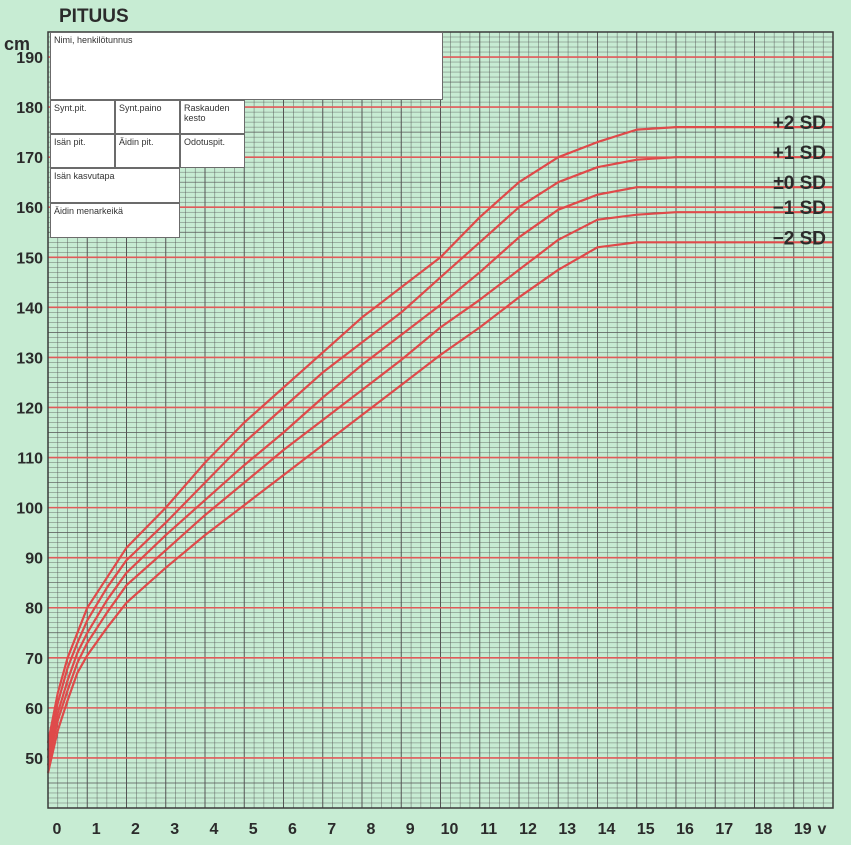 This screenshot has height=845, width=851. What do you see at coordinates (34, 759) in the screenshot?
I see `y-tick-50: 50` at bounding box center [34, 759].